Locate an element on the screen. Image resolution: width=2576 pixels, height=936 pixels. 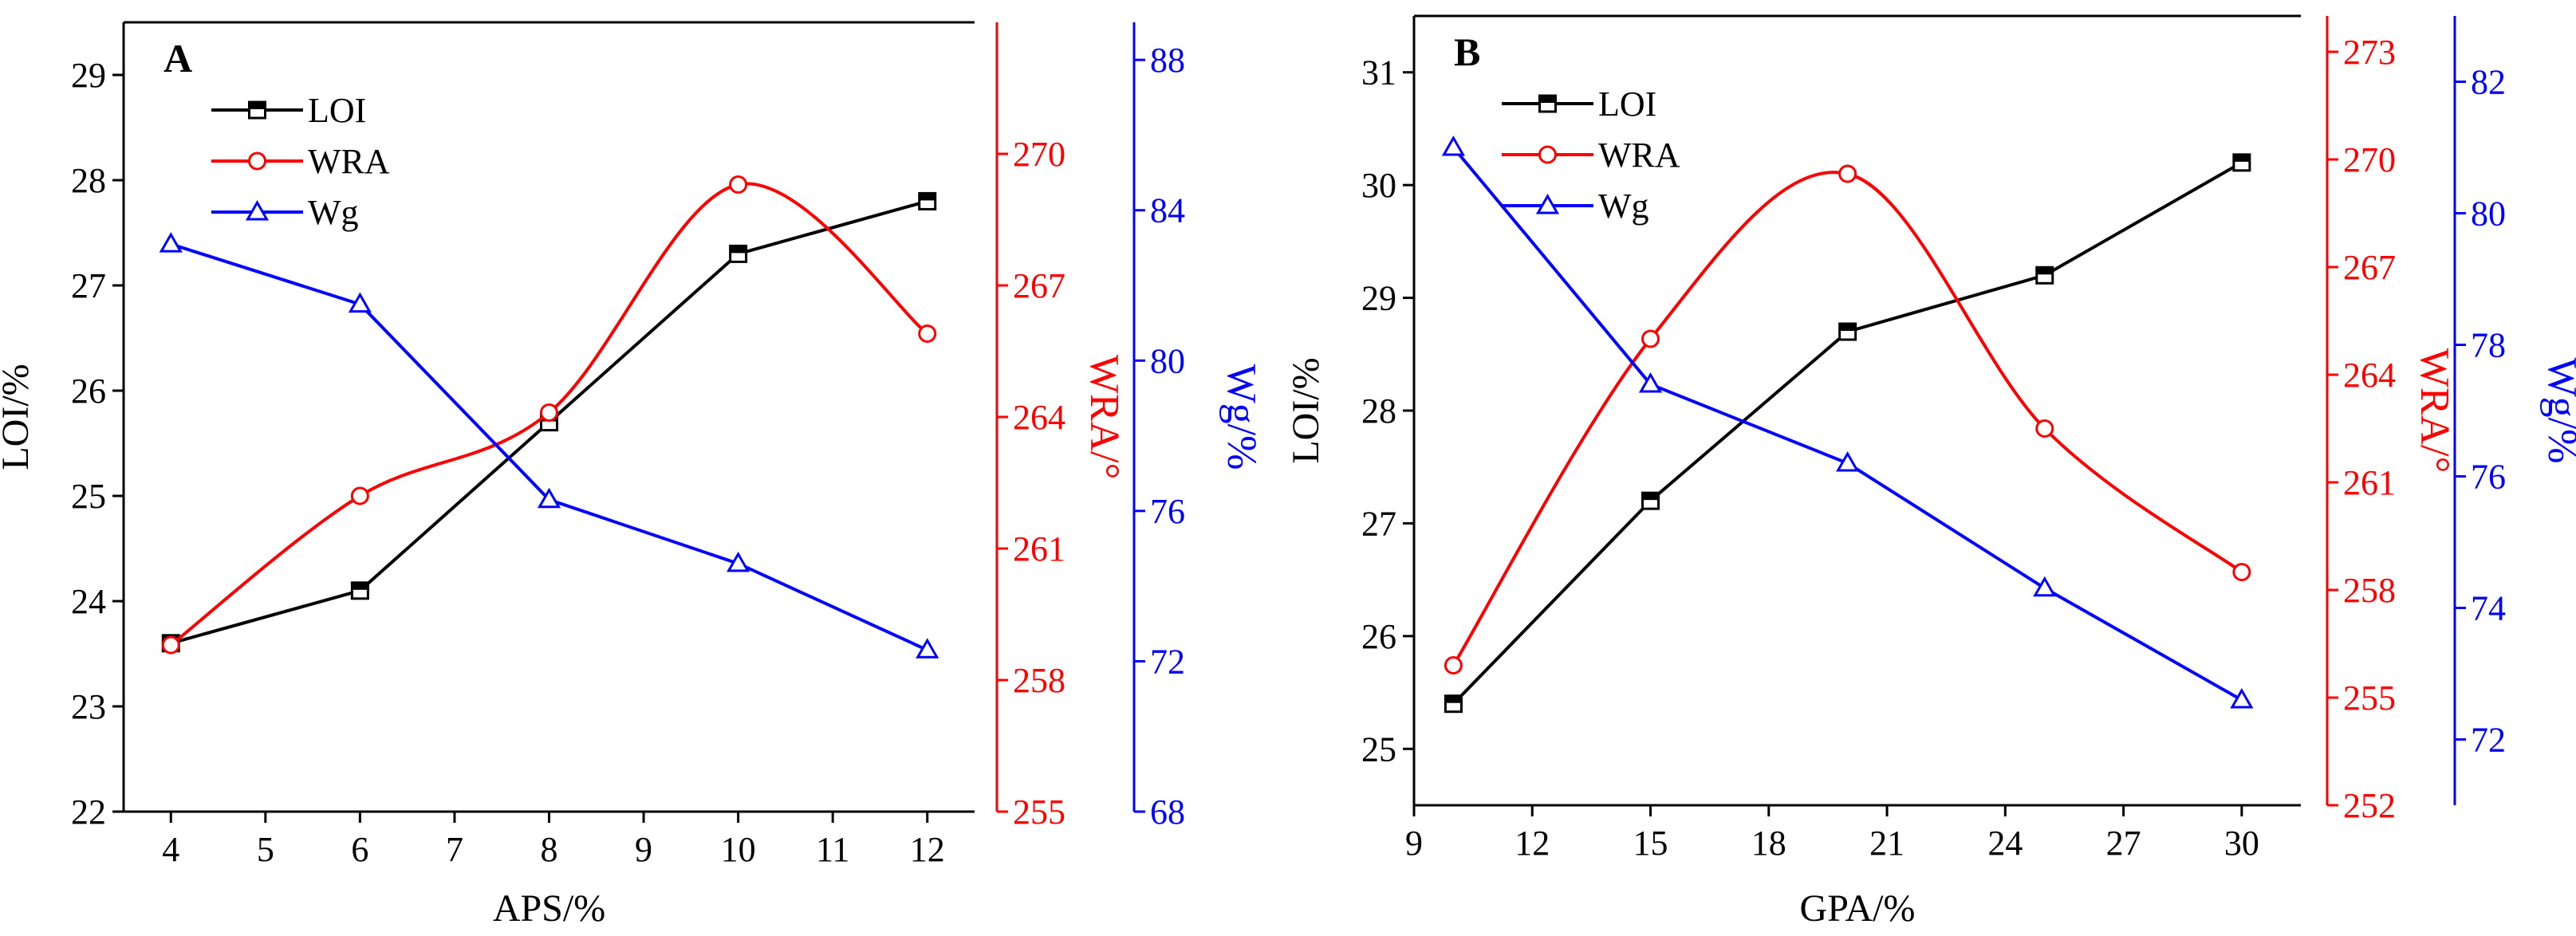
left-tick-label: 30 is located at coordinates (1378, 185).